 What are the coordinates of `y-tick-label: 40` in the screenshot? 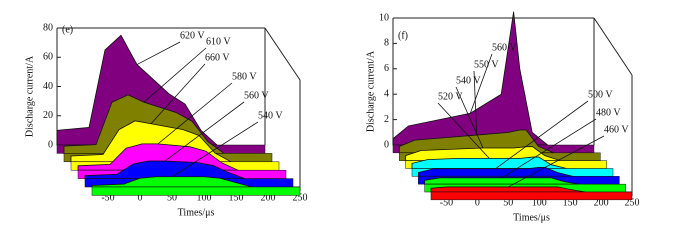 It's located at (48, 86).